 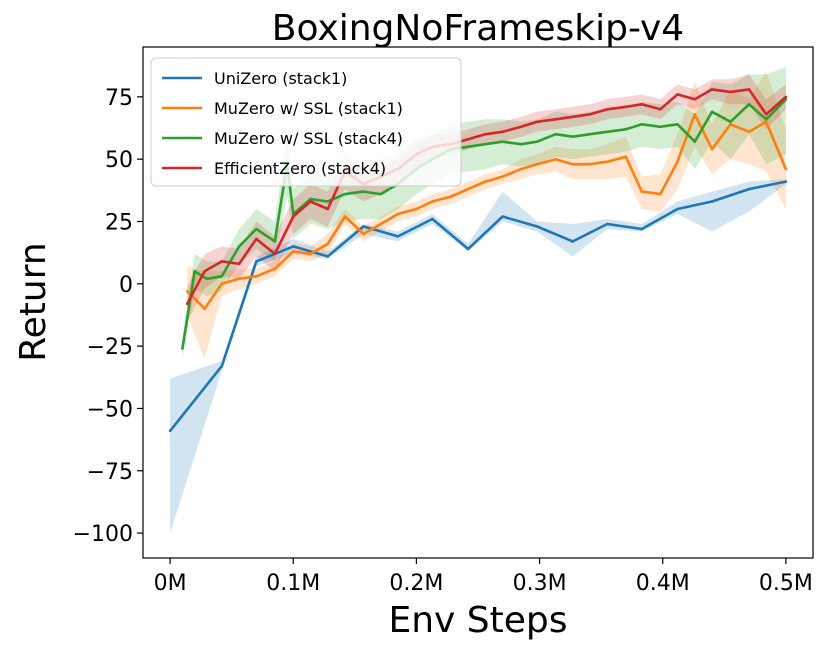 What do you see at coordinates (477, 620) in the screenshot?
I see `x-axis-title: Env Steps` at bounding box center [477, 620].